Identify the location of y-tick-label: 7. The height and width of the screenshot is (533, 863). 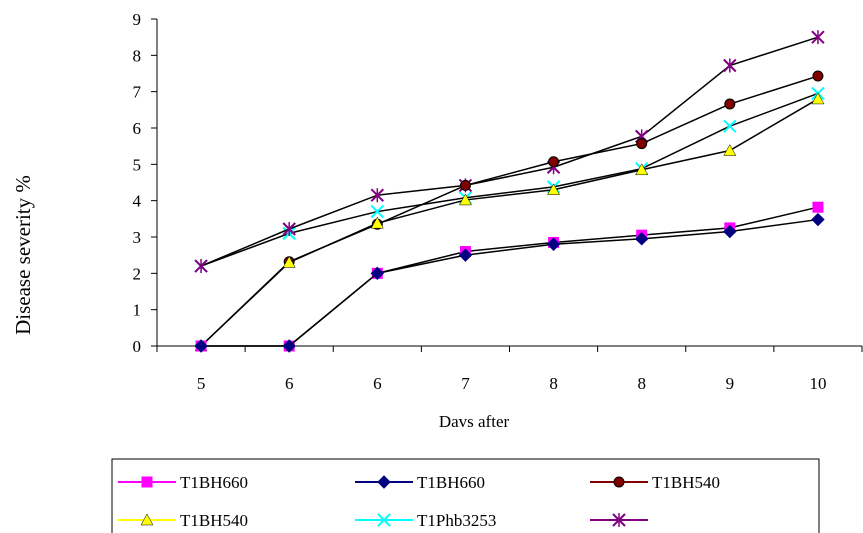
(137, 92).